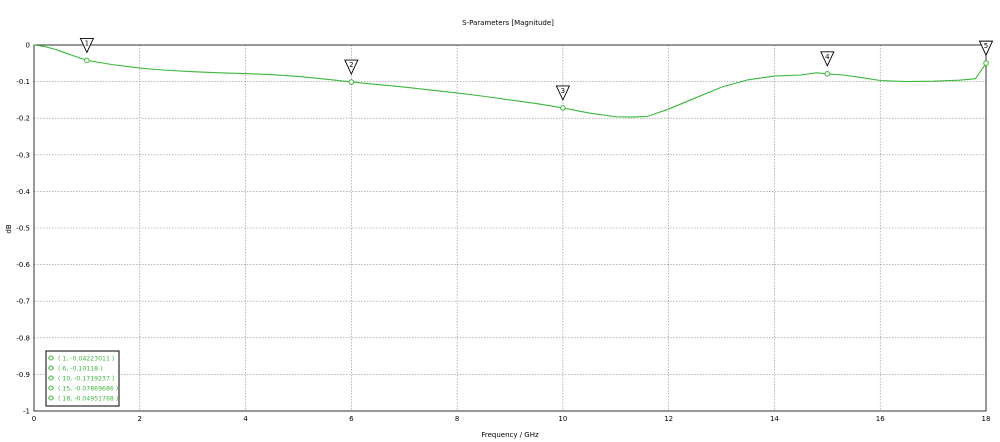  What do you see at coordinates (245, 419) in the screenshot?
I see `x-tick-label: 4` at bounding box center [245, 419].